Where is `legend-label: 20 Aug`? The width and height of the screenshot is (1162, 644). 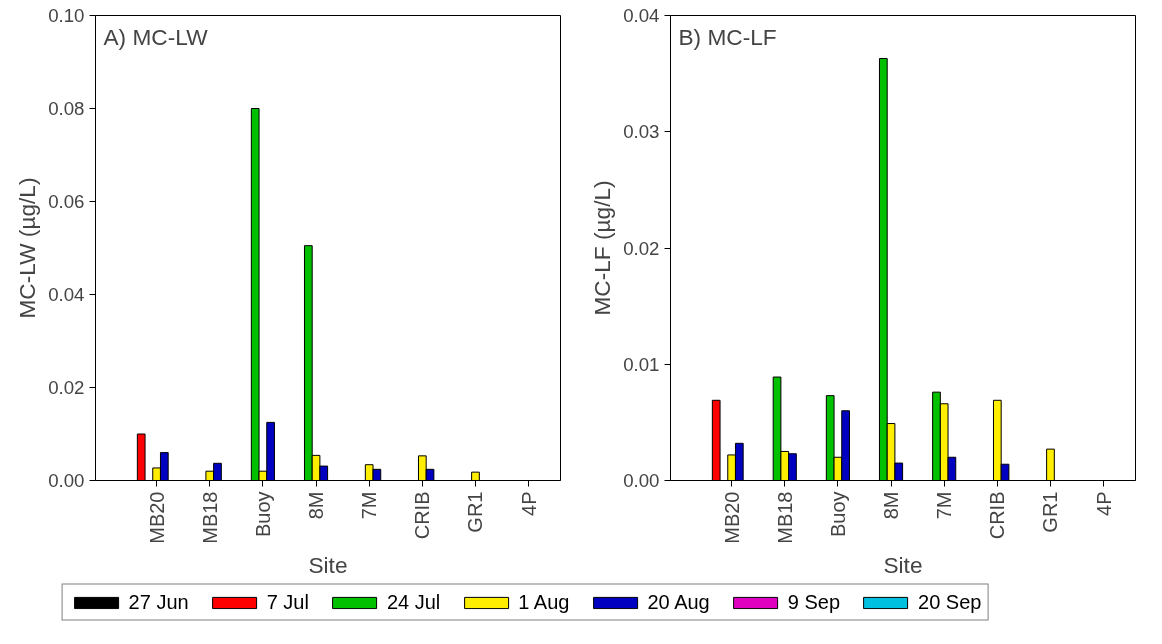
legend-label: 20 Aug is located at coordinates (678, 602).